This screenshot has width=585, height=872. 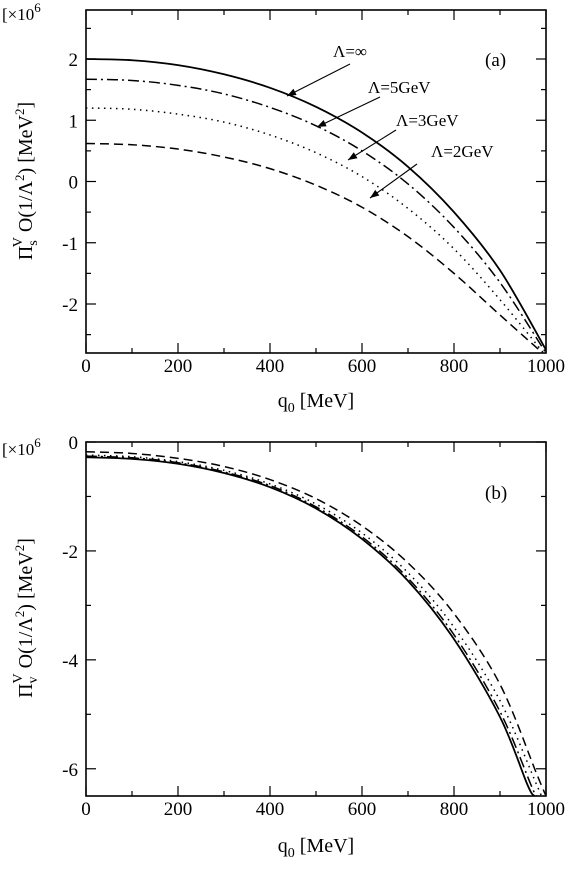 What do you see at coordinates (26, 181) in the screenshot?
I see `y-axis-title: ΠsV O(1/Λ2) [MeV2]` at bounding box center [26, 181].